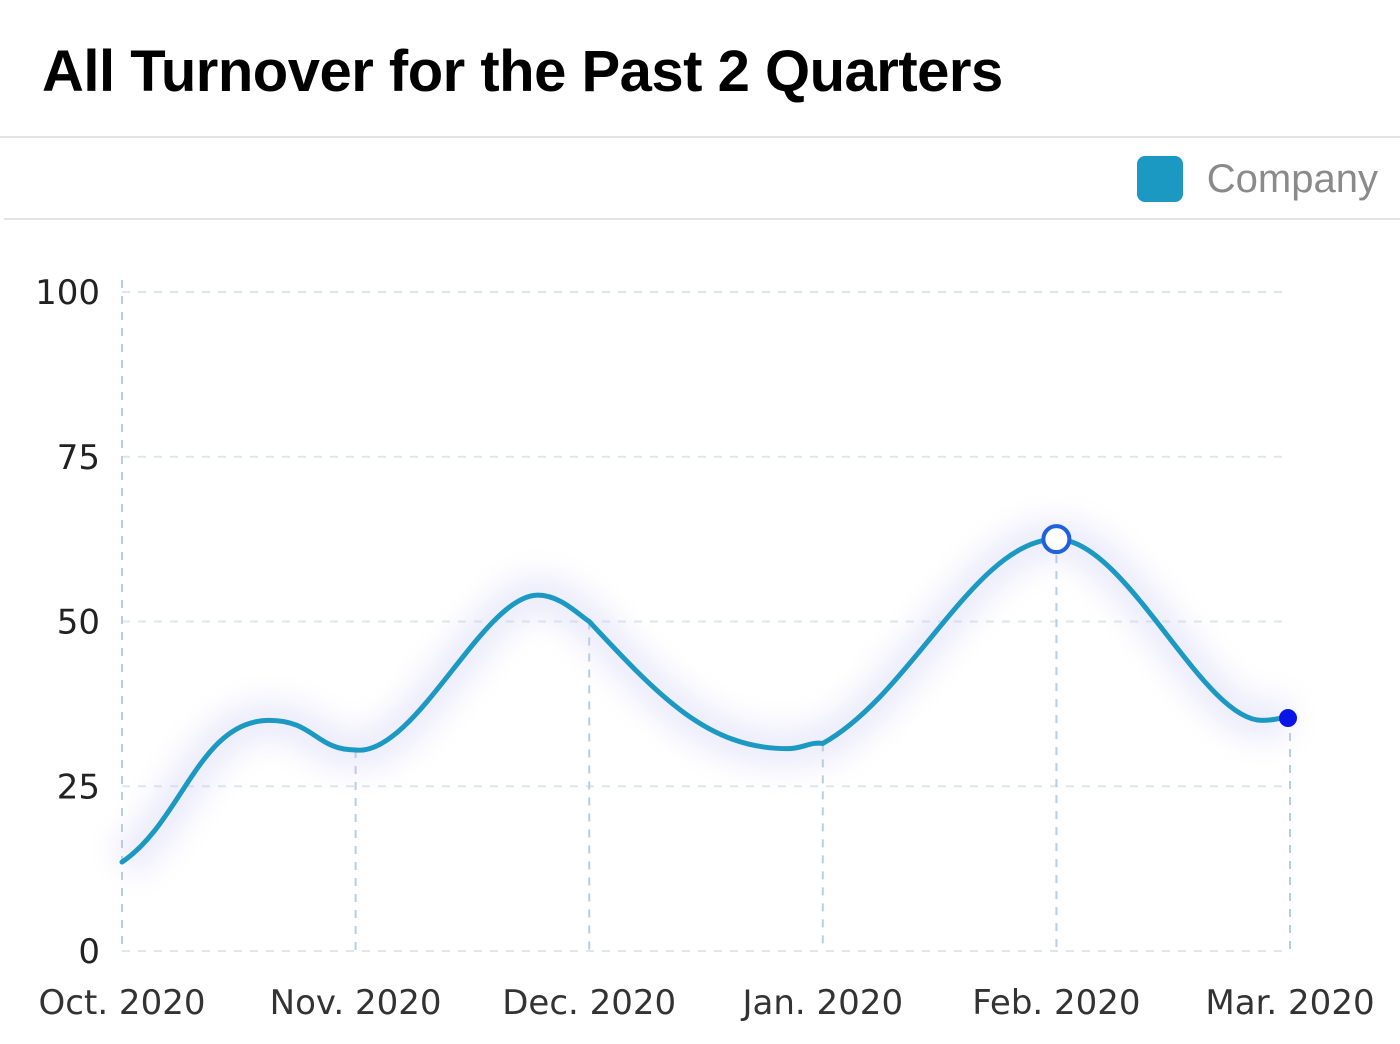 This screenshot has height=1044, width=1400. Describe the element at coordinates (1288, 718) in the screenshot. I see `end-point` at that location.